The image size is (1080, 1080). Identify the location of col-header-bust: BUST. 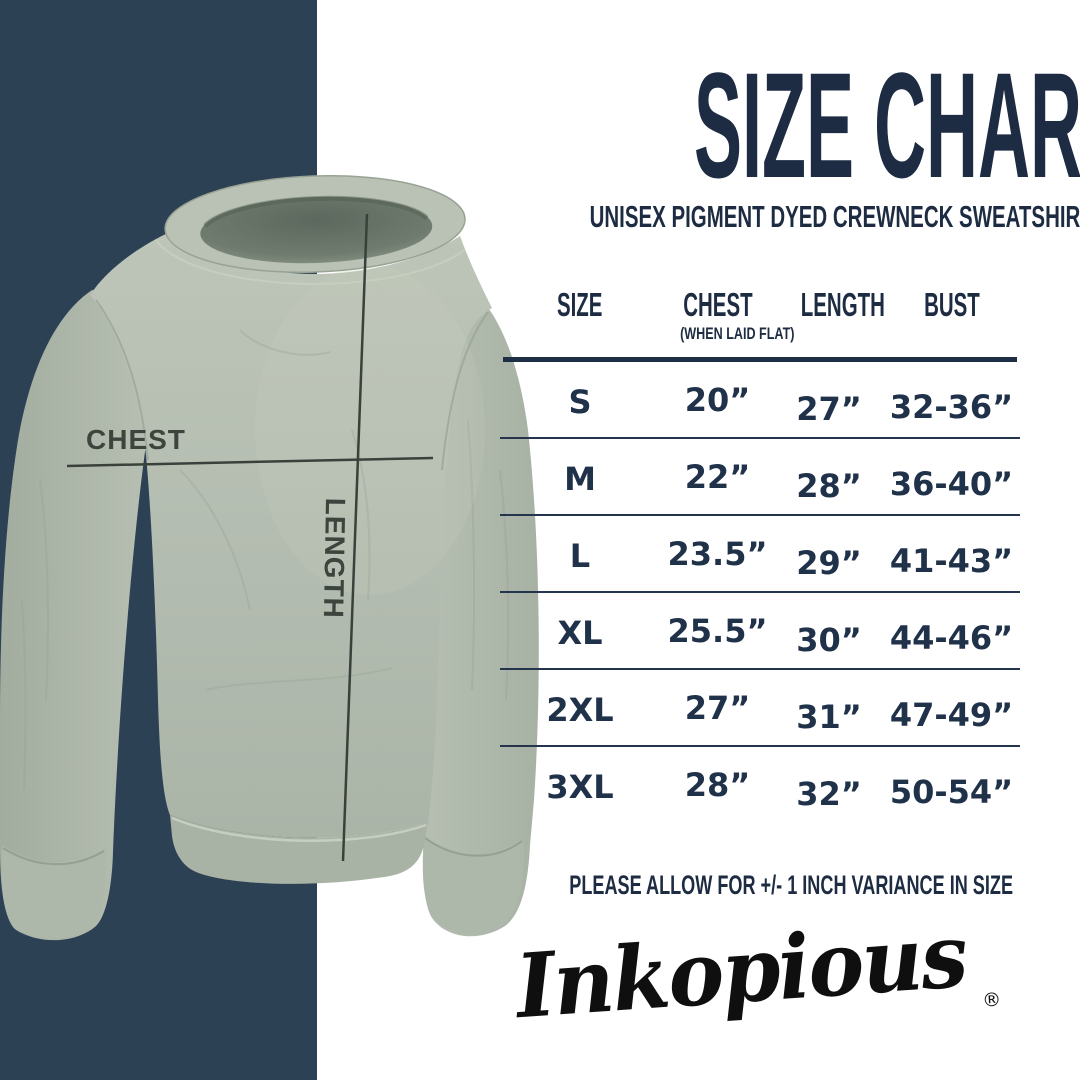
(951, 304).